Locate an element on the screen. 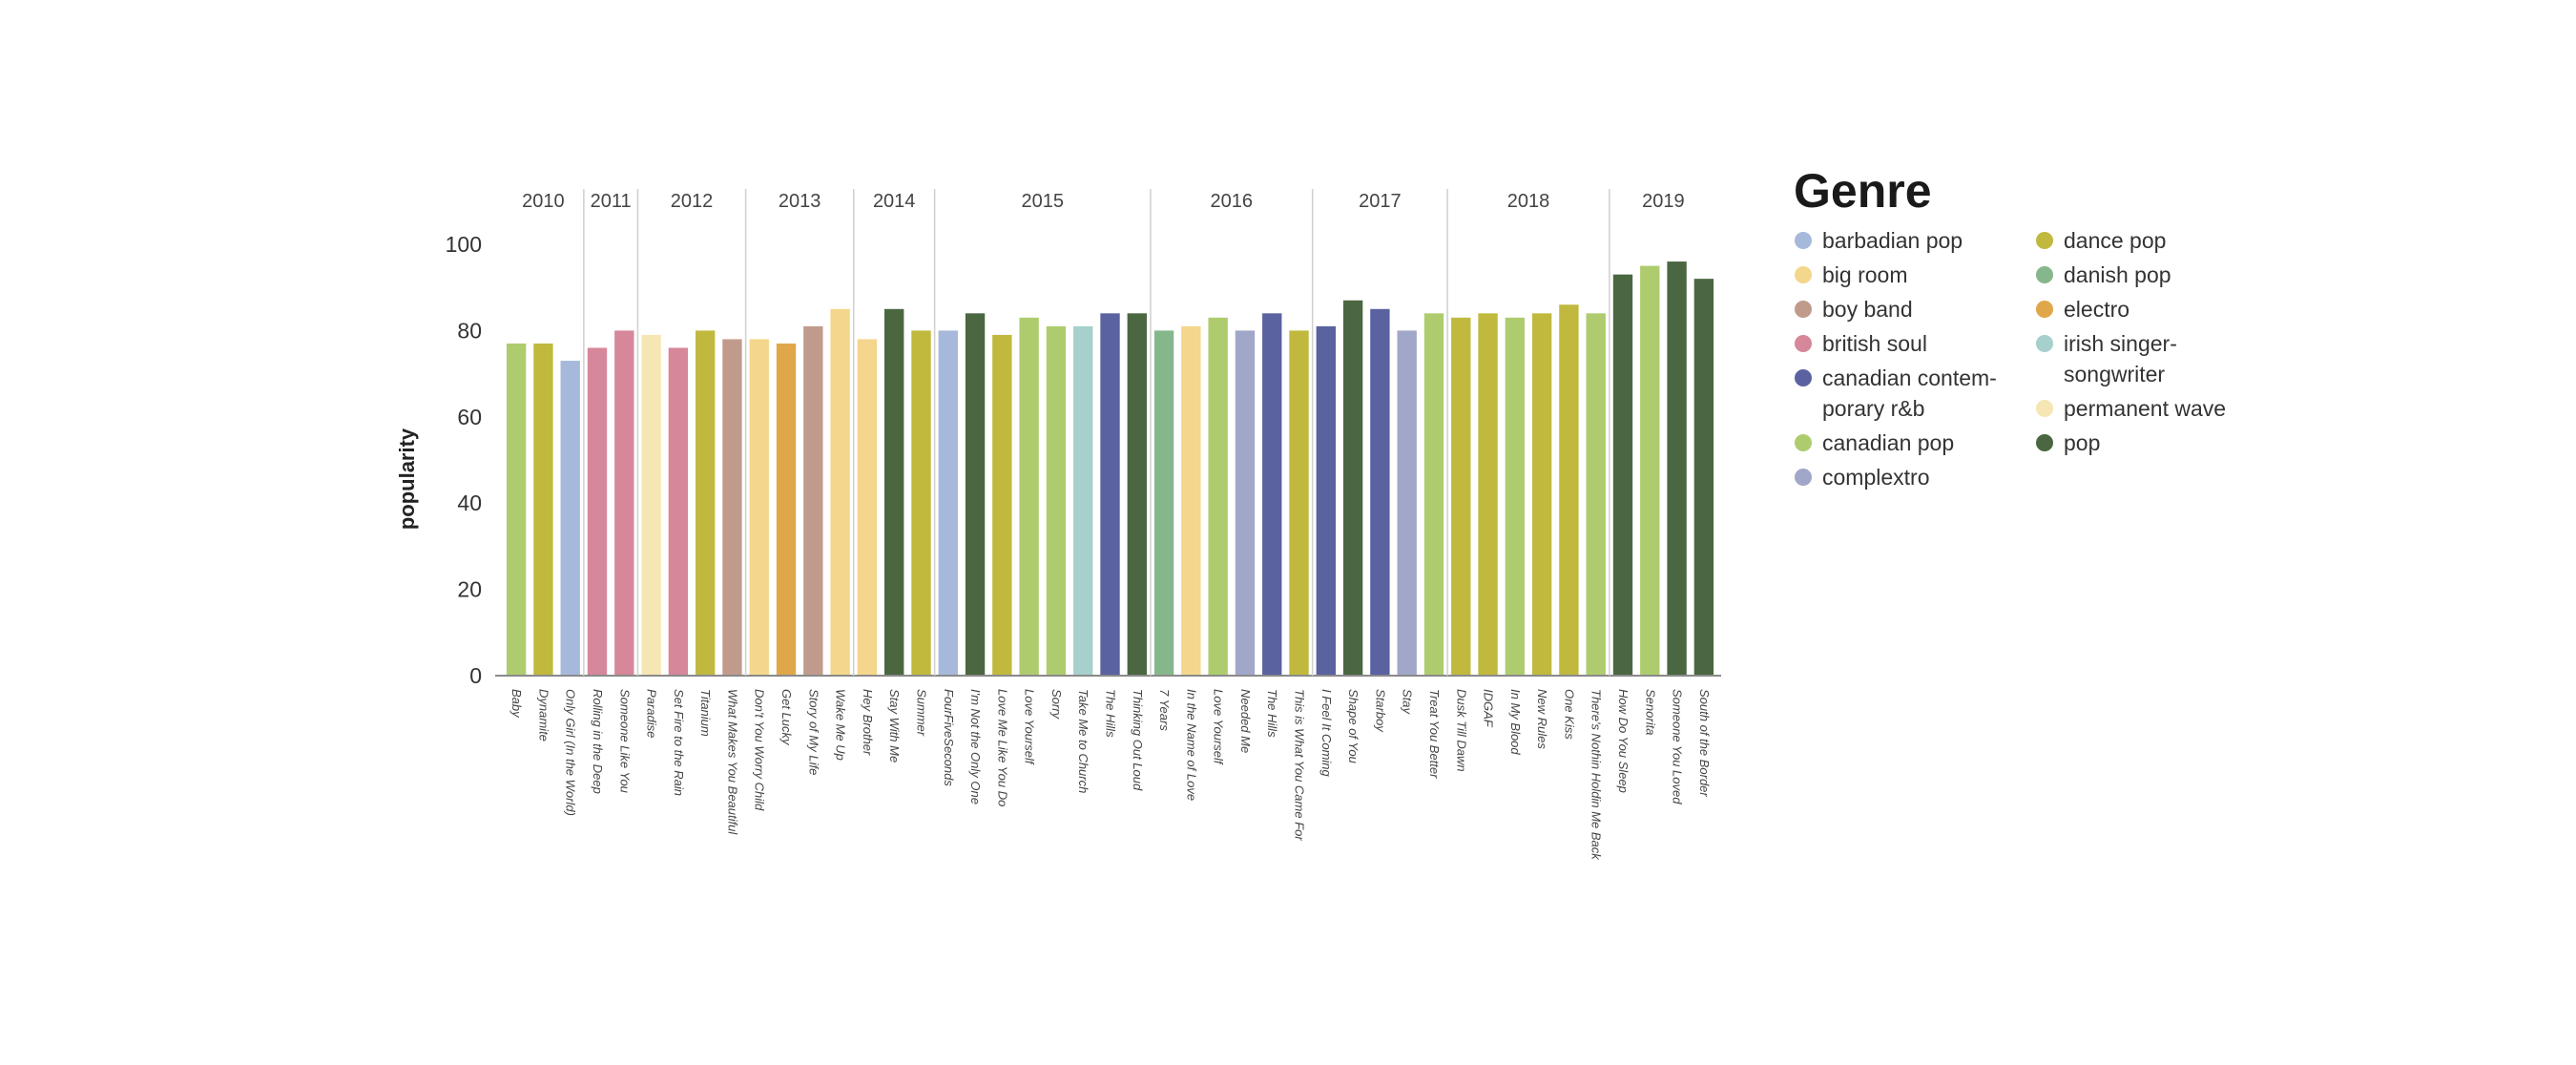 This screenshot has height=1065, width=2576. x-tick-label: What Makes You Beautiful is located at coordinates (732, 762).